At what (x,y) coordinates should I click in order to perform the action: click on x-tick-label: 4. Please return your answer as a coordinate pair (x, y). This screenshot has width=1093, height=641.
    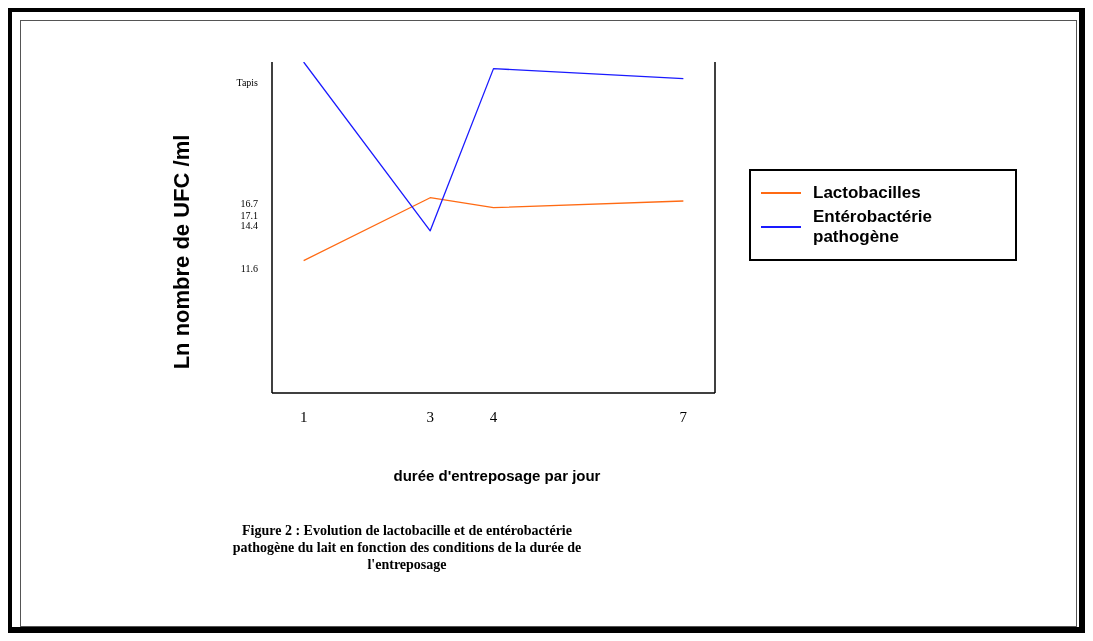
    Looking at the image, I should click on (493, 416).